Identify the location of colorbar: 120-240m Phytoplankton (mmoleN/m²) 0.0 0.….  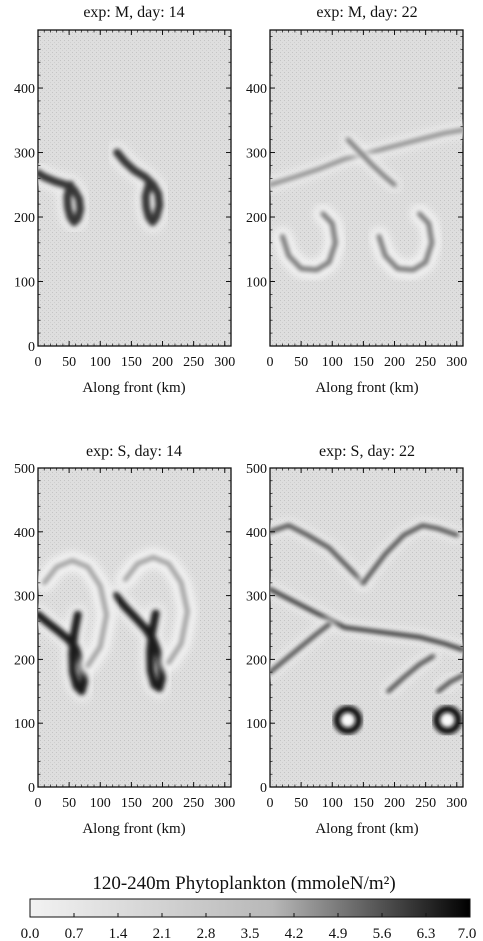
(249, 907).